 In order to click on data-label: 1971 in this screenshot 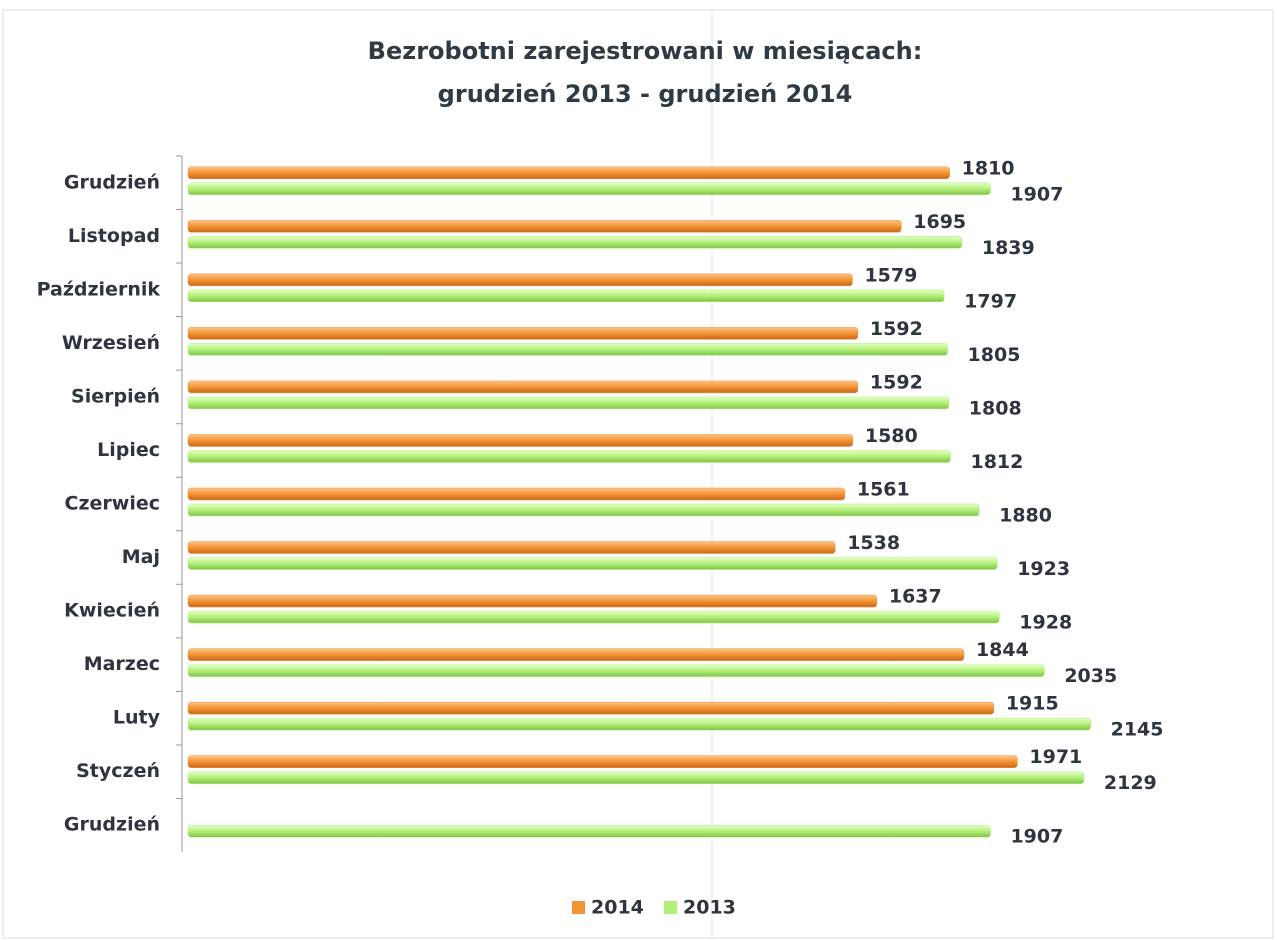, I will do `click(1055, 757)`.